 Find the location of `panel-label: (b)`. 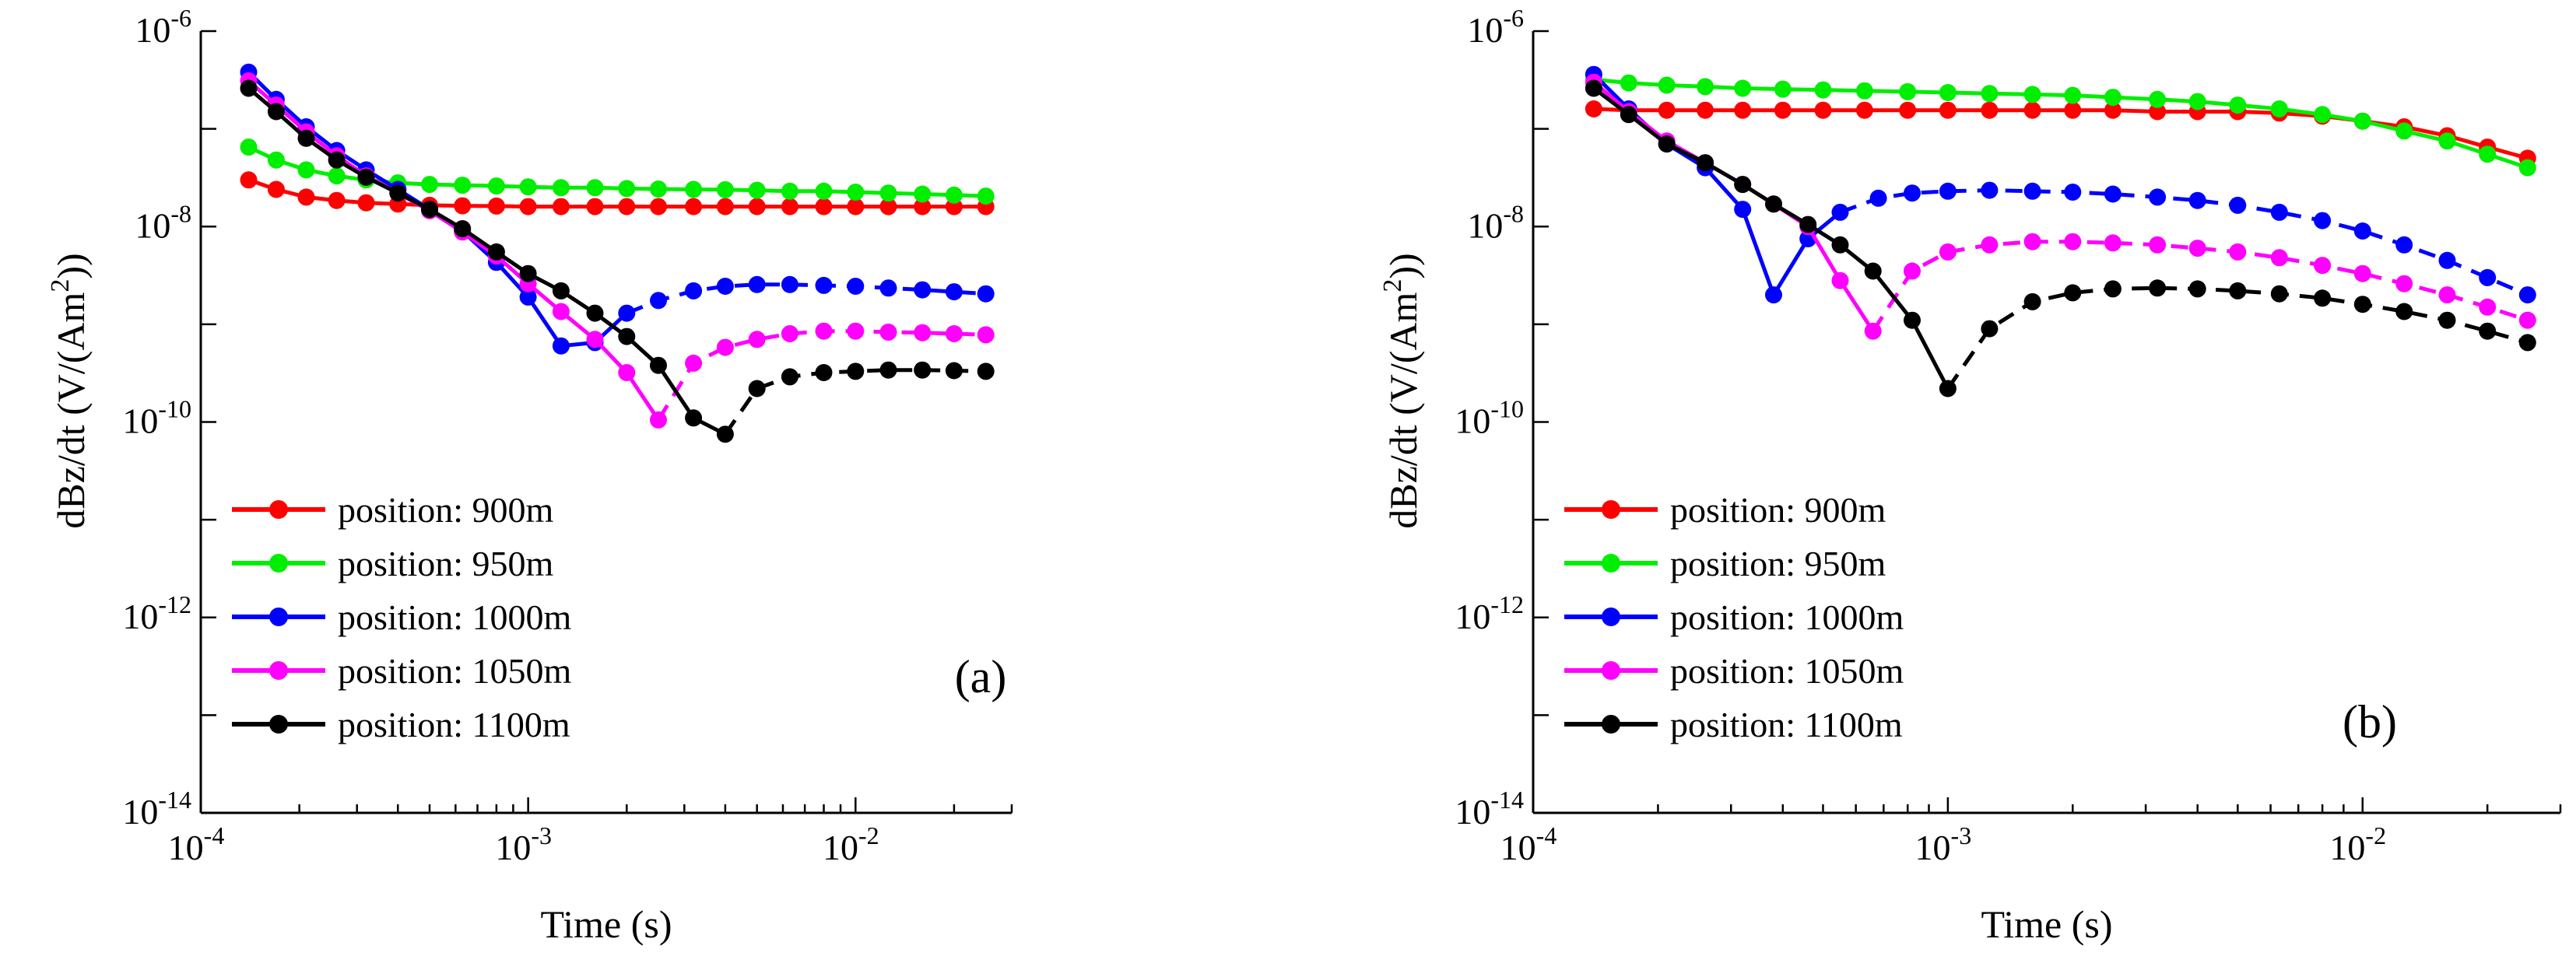

panel-label: (b) is located at coordinates (2370, 722).